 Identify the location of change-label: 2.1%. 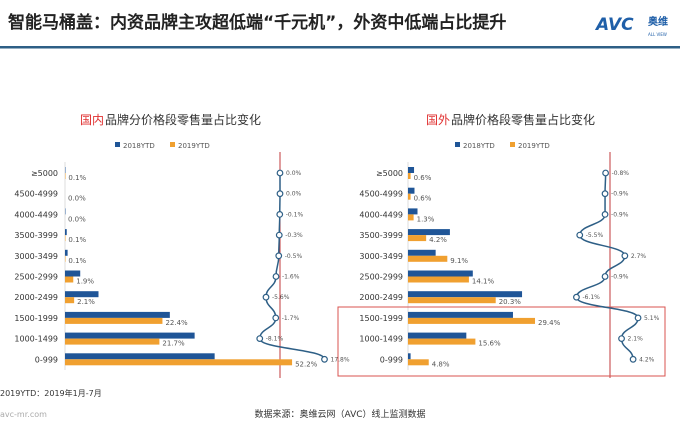
(636, 339).